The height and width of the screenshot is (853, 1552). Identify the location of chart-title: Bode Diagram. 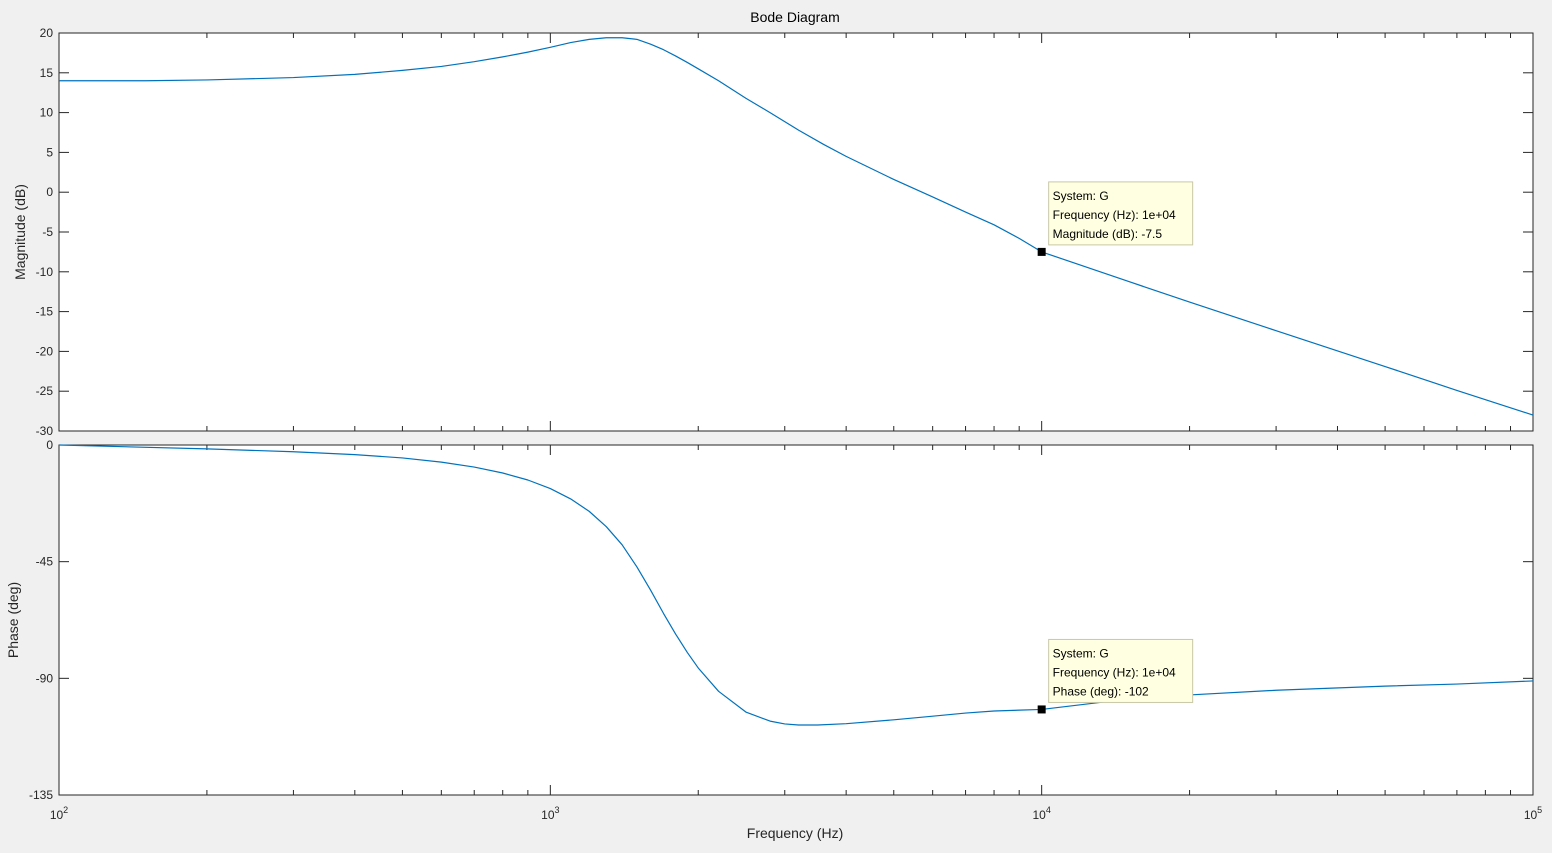
(795, 17).